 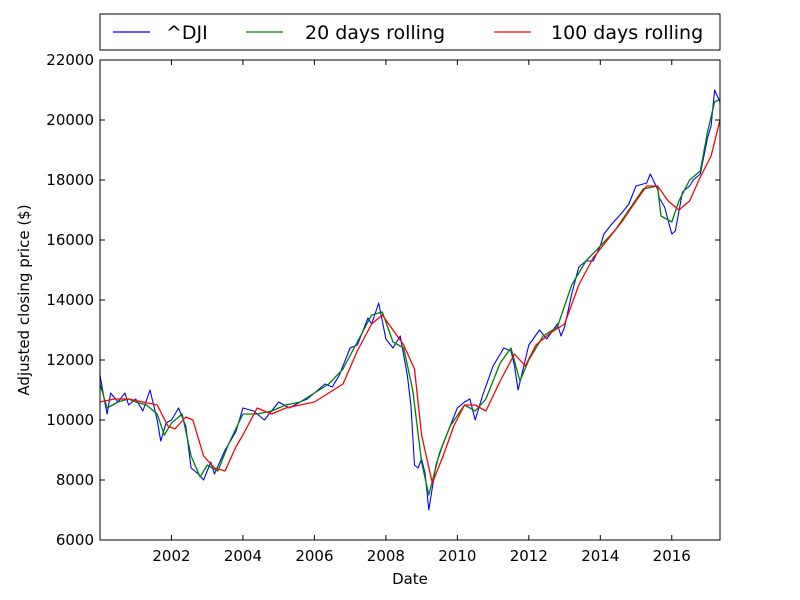 I want to click on x-tick-label: 2008, so click(x=386, y=556).